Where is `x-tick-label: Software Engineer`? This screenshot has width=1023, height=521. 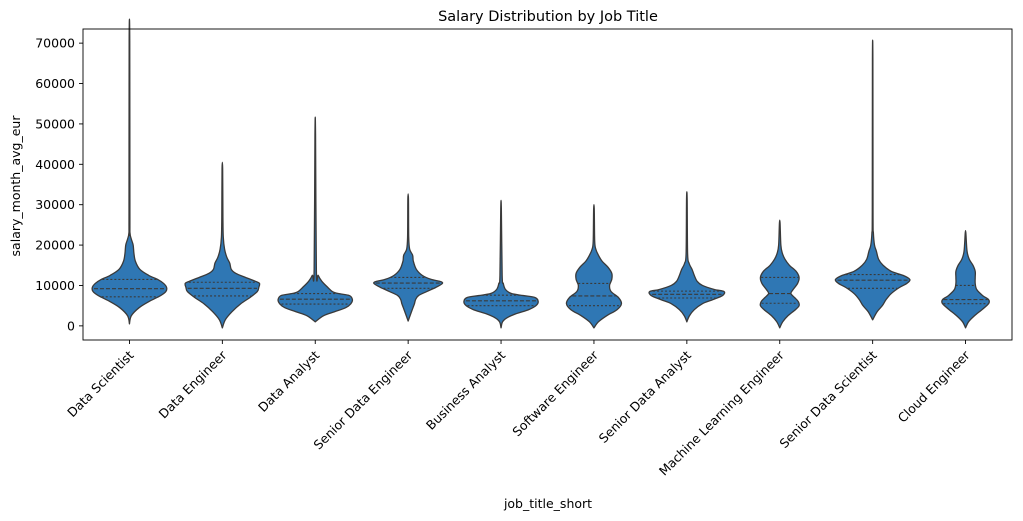 x-tick-label: Software Engineer is located at coordinates (555, 393).